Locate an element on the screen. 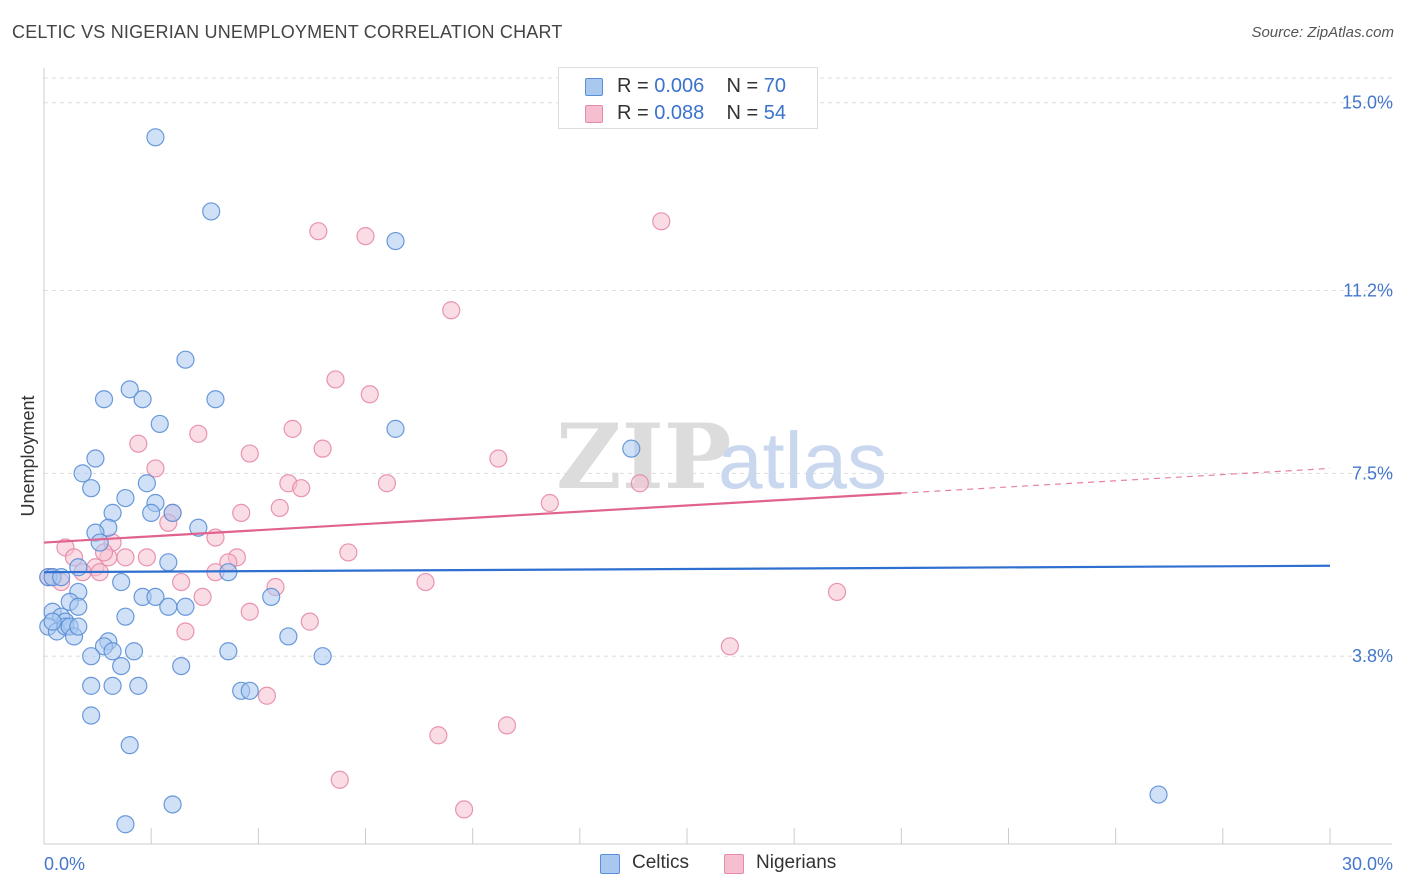  x-tick-label-max: 30.0% is located at coordinates (1367, 864).